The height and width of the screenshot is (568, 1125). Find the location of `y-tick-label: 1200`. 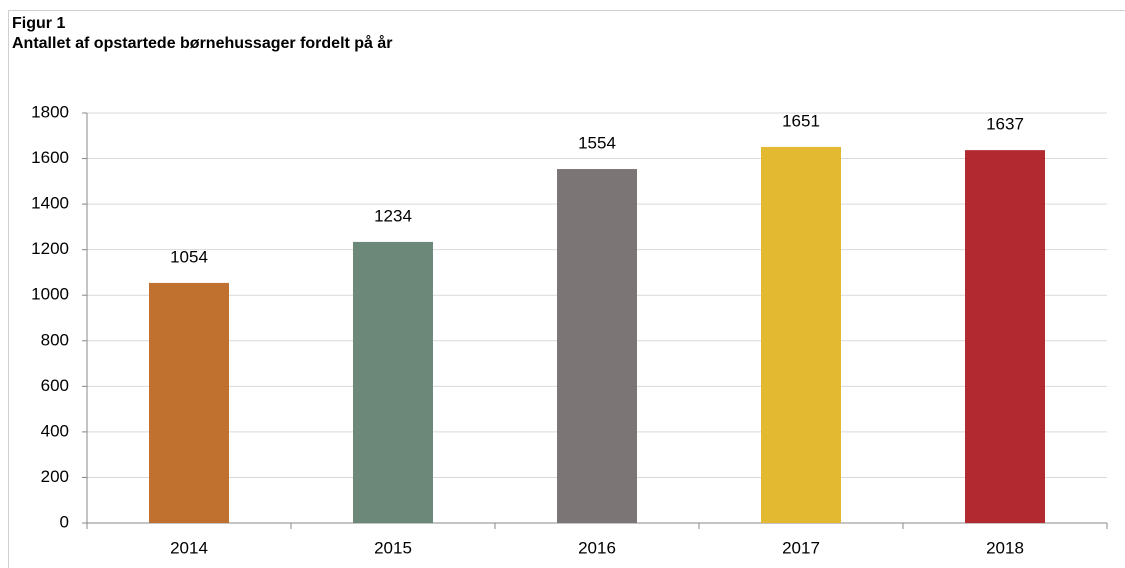

y-tick-label: 1200 is located at coordinates (50, 248).